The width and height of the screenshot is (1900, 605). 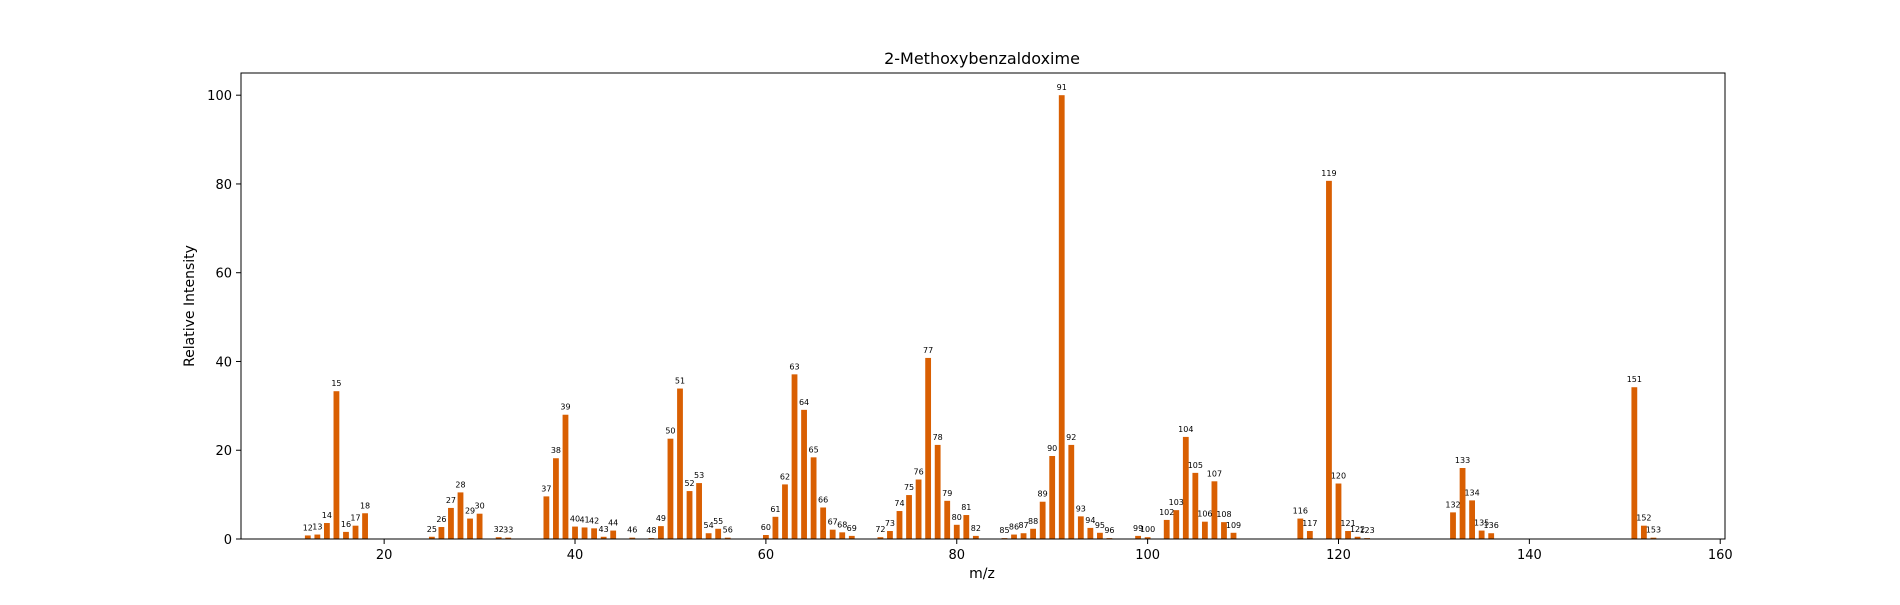 What do you see at coordinates (880, 529) in the screenshot?
I see `bar-label-mz-72: 72` at bounding box center [880, 529].